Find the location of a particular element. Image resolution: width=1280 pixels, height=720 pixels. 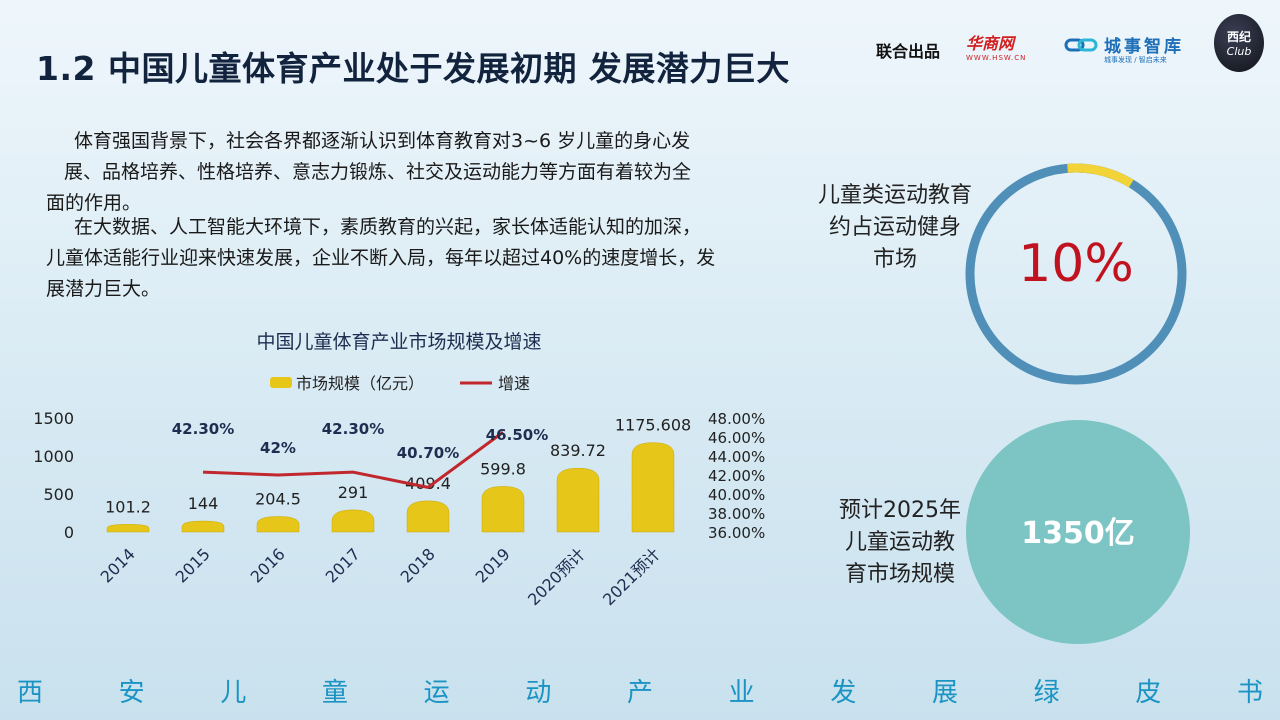

forecast-label-line: 预计2025年 is located at coordinates (900, 510).